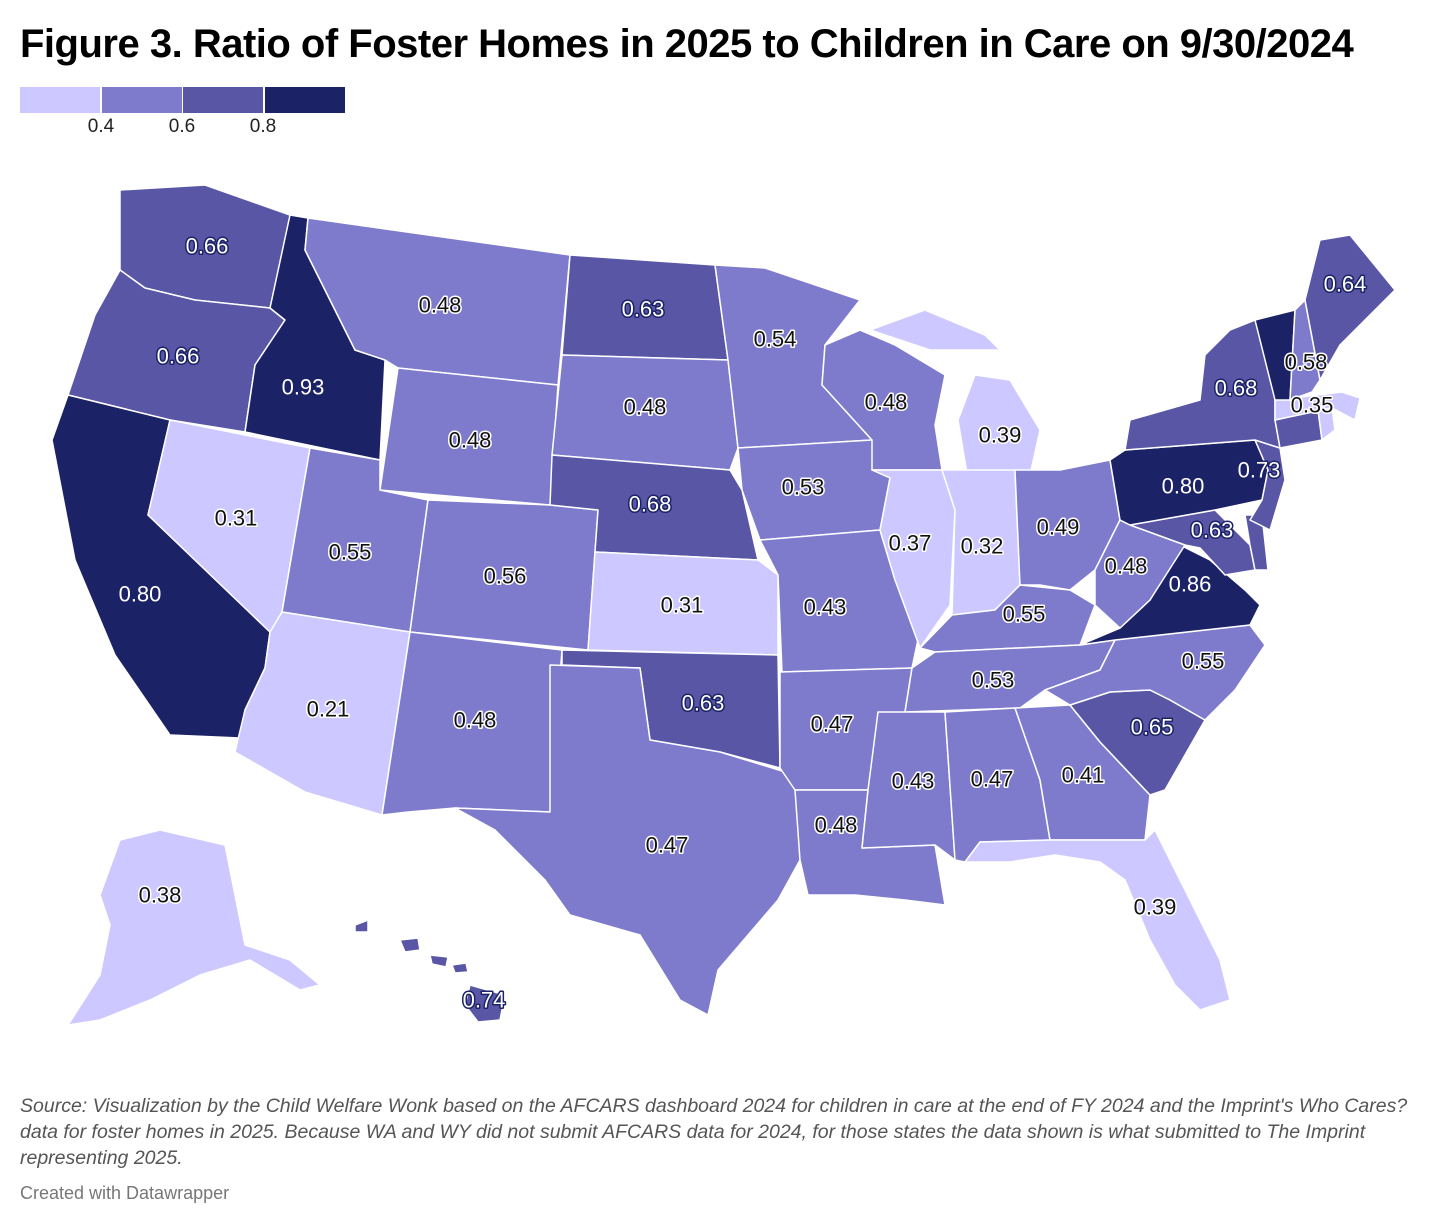 The height and width of the screenshot is (1226, 1456). I want to click on state-label-wi: 0.48, so click(886, 402).